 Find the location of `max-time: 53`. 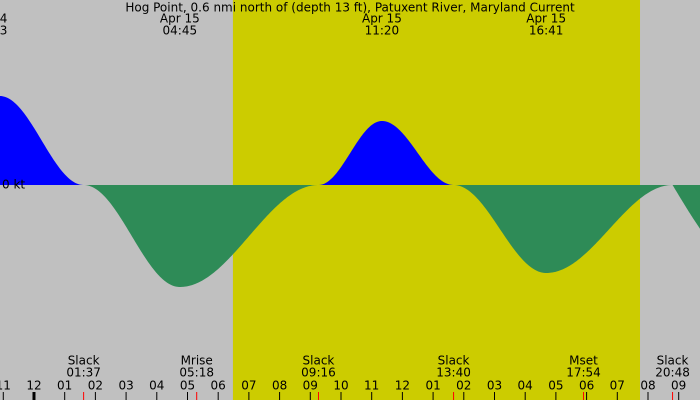

max-time: 53 is located at coordinates (3, 31).